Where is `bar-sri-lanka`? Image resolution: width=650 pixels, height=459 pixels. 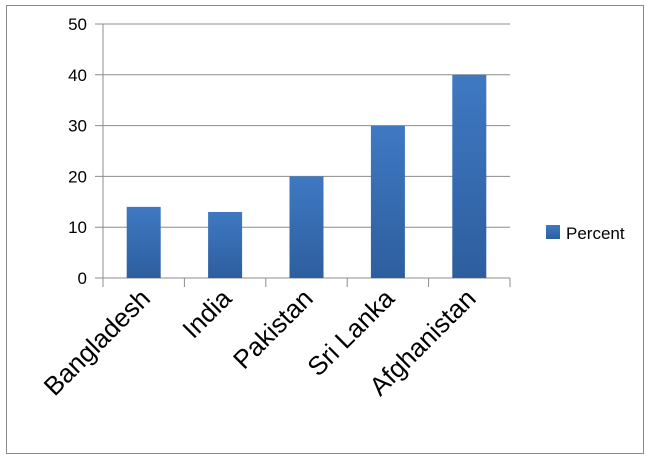 bar-sri-lanka is located at coordinates (387, 201).